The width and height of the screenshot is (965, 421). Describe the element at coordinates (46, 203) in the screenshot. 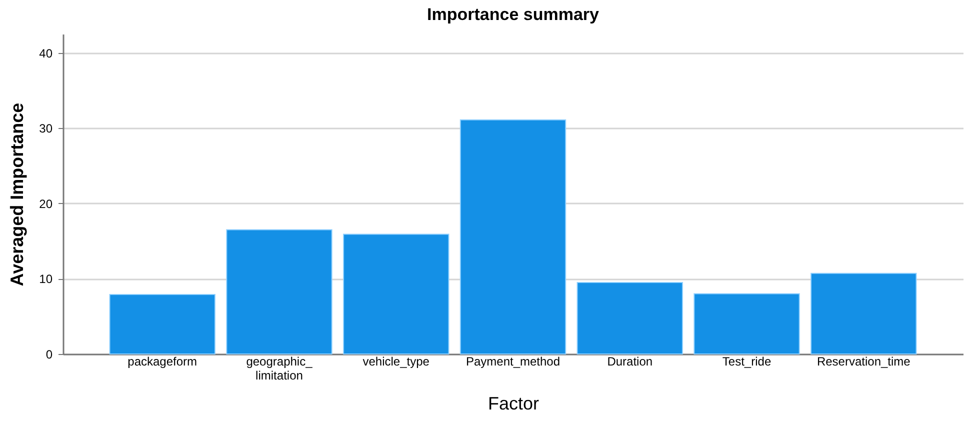

I see `y-tick-label: 20` at that location.